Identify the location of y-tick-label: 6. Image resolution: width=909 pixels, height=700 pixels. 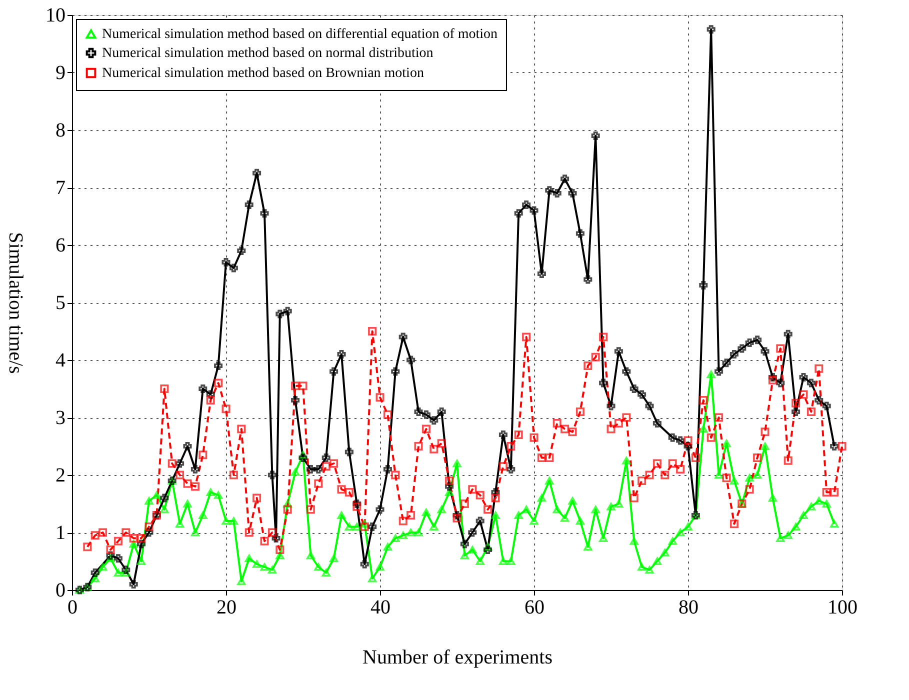
(61, 245).